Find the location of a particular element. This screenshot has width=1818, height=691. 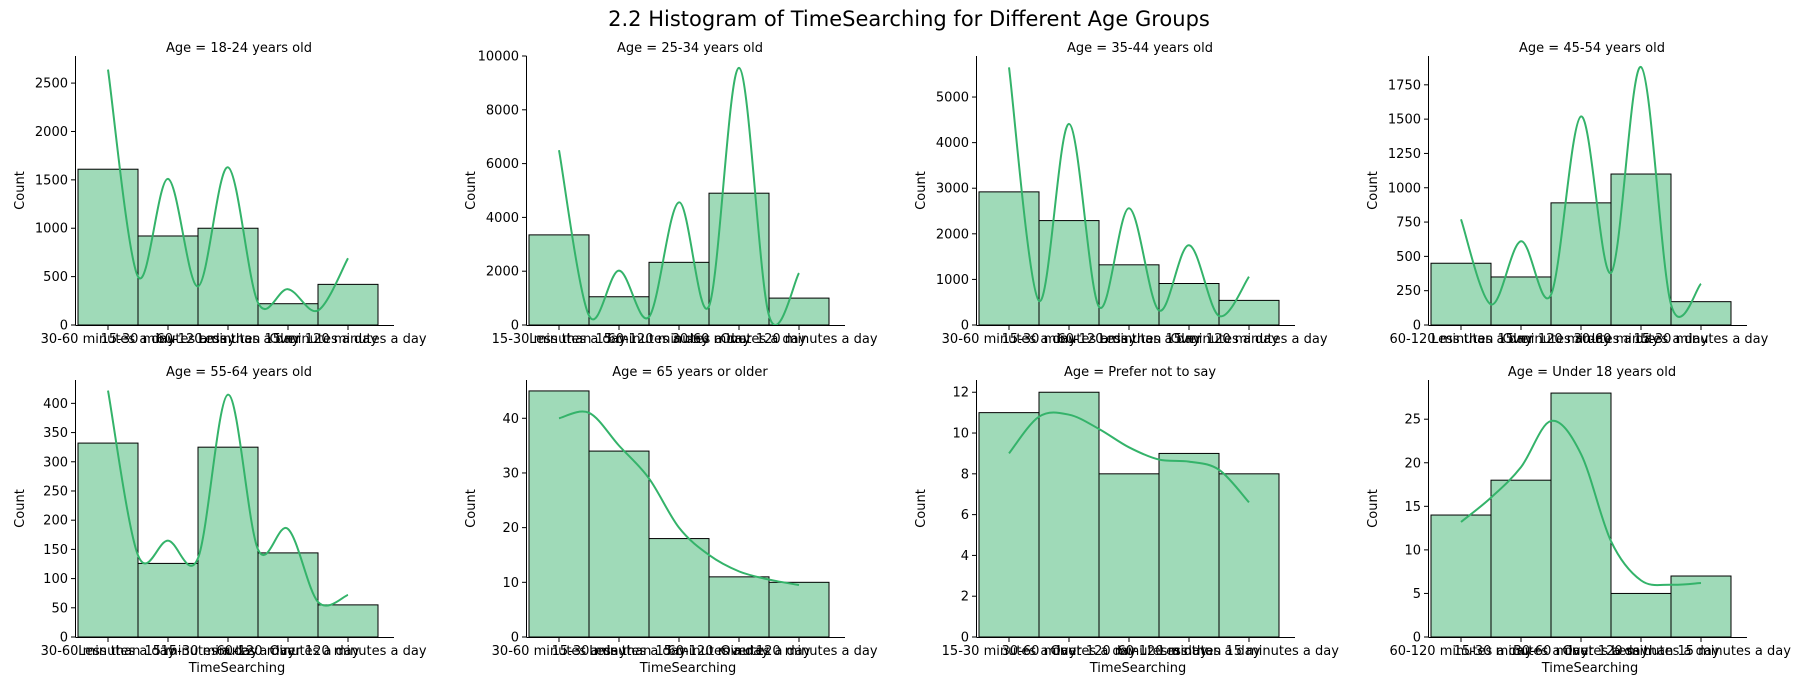

y-tick-label: 6 is located at coordinates (965, 515).